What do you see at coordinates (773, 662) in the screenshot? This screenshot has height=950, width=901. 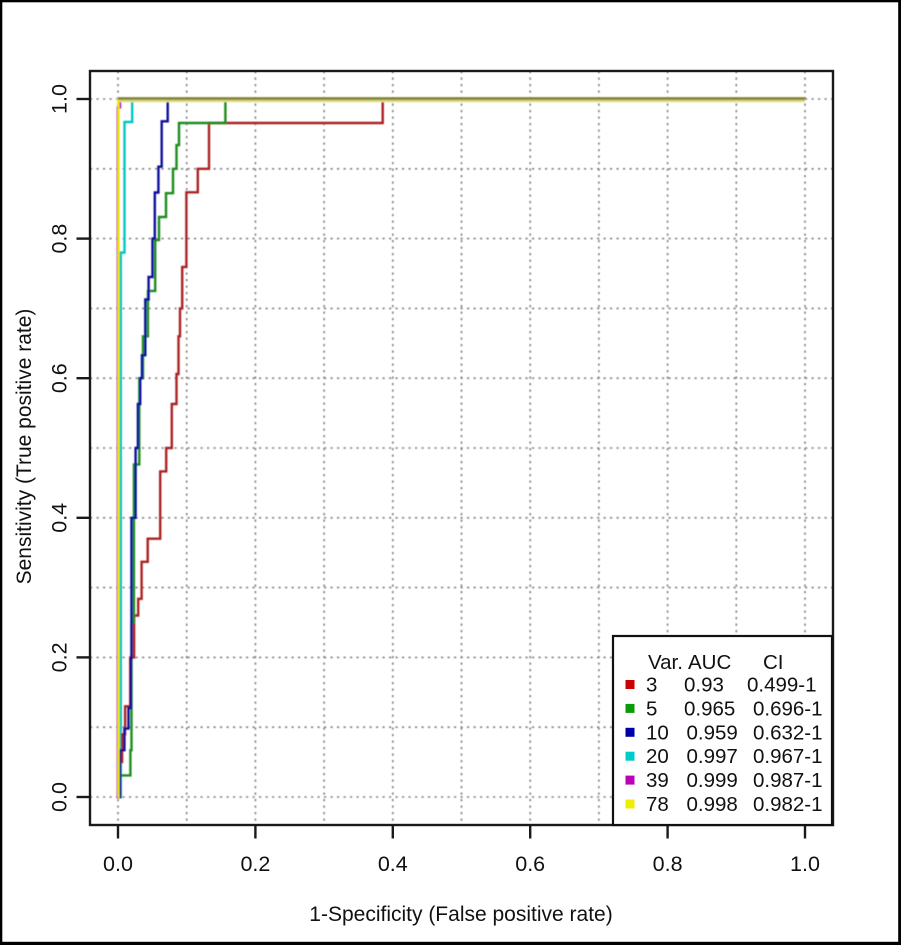 I see `svg-text: CI` at bounding box center [773, 662].